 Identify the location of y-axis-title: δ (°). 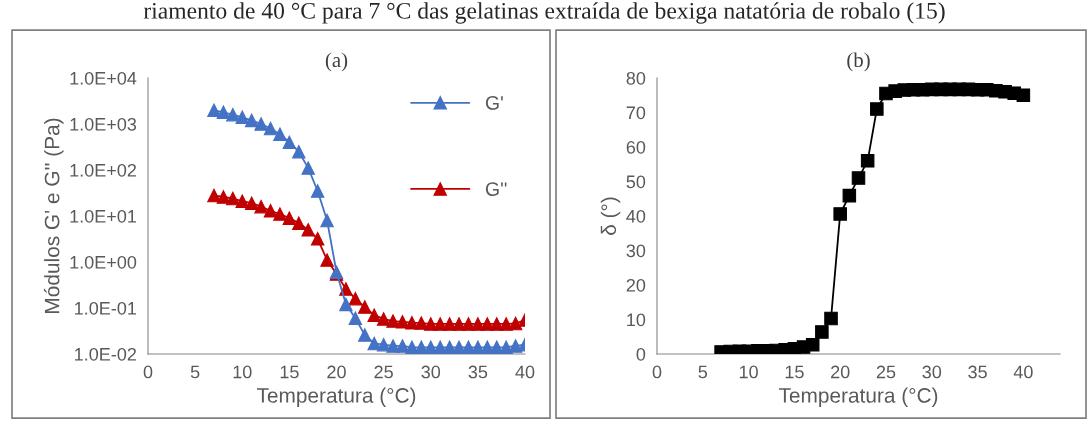
(610, 216).